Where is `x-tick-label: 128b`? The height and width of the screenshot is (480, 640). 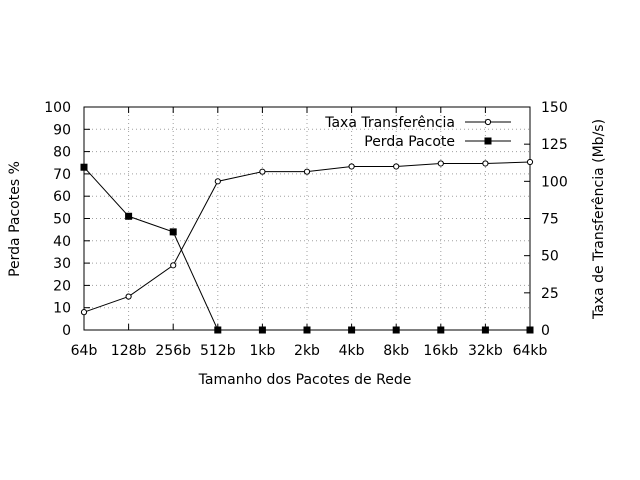 x-tick-label: 128b is located at coordinates (129, 351).